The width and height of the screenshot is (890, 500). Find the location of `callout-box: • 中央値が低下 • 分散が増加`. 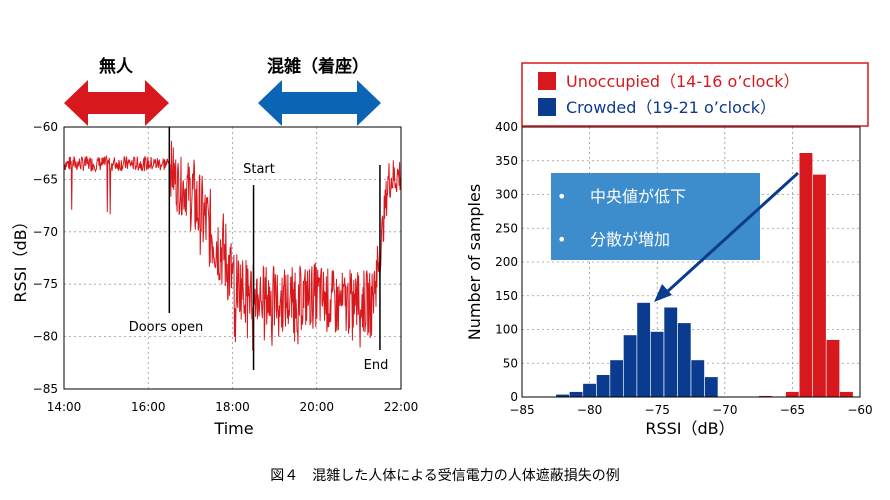

callout-box: • 中央値が低下 • 分散が増加 is located at coordinates (655, 216).